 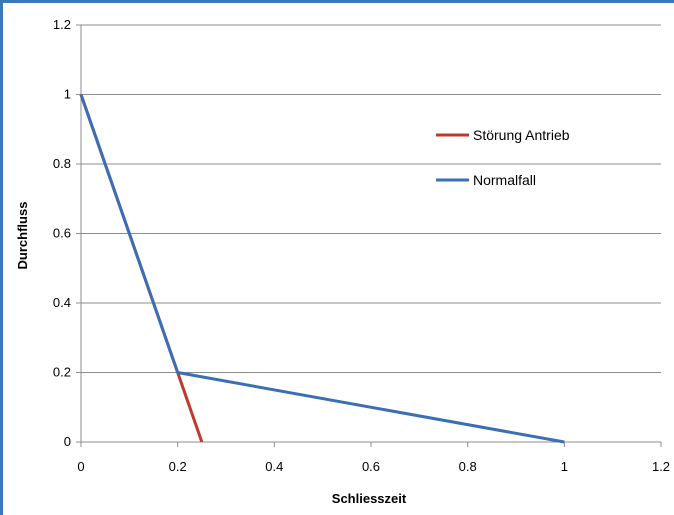 What do you see at coordinates (62, 372) in the screenshot?
I see `y-tick-label: 0.2` at bounding box center [62, 372].